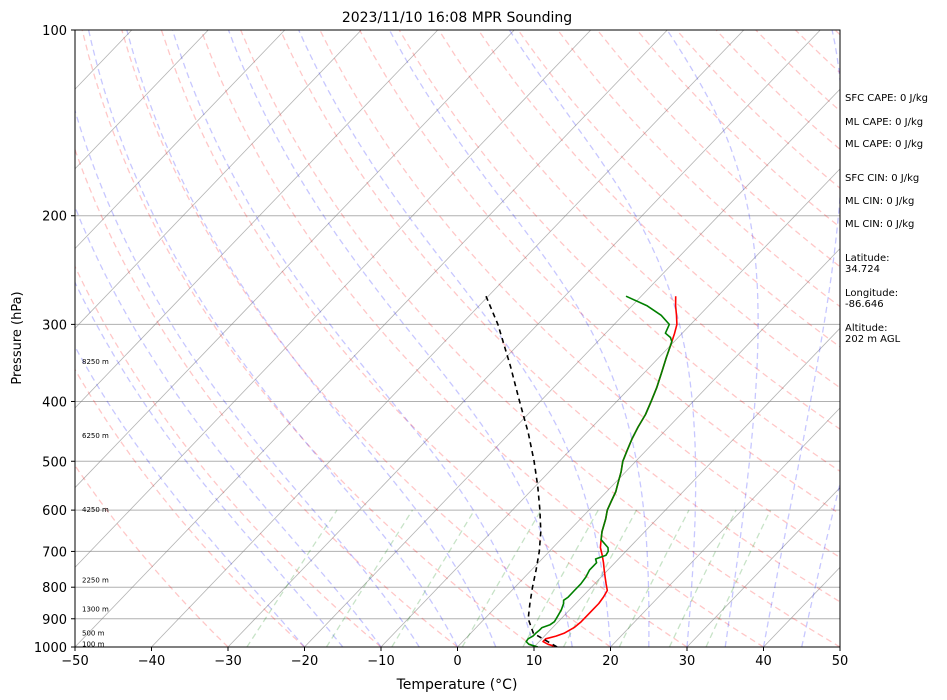 The image size is (947, 700). I want to click on x-tick-label: 50, so click(840, 661).